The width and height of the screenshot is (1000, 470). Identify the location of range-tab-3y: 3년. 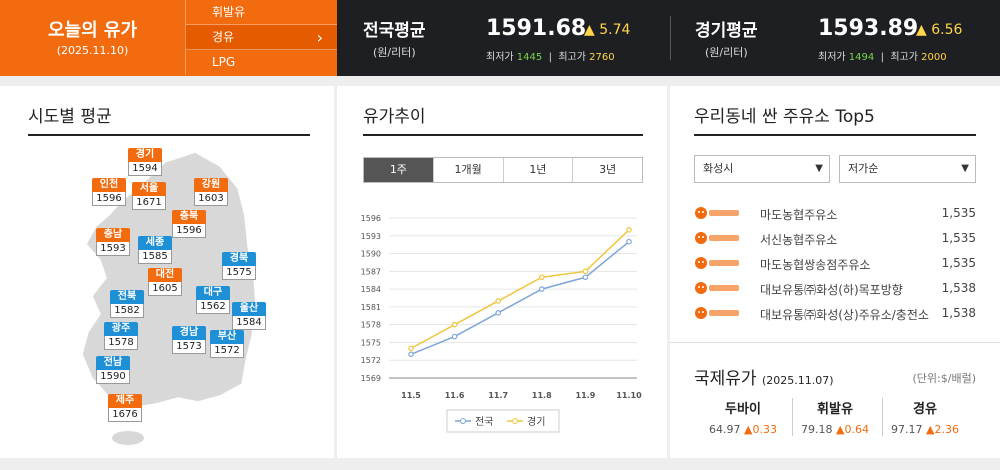
(607, 170).